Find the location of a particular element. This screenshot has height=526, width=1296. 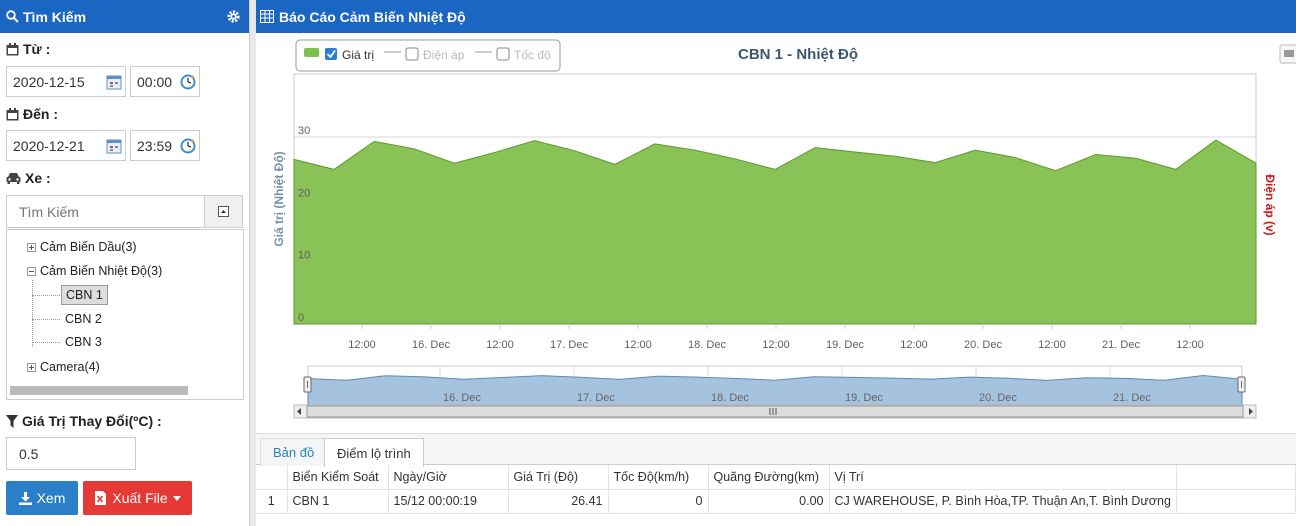

checkbox-checked-icon is located at coordinates (331, 54).